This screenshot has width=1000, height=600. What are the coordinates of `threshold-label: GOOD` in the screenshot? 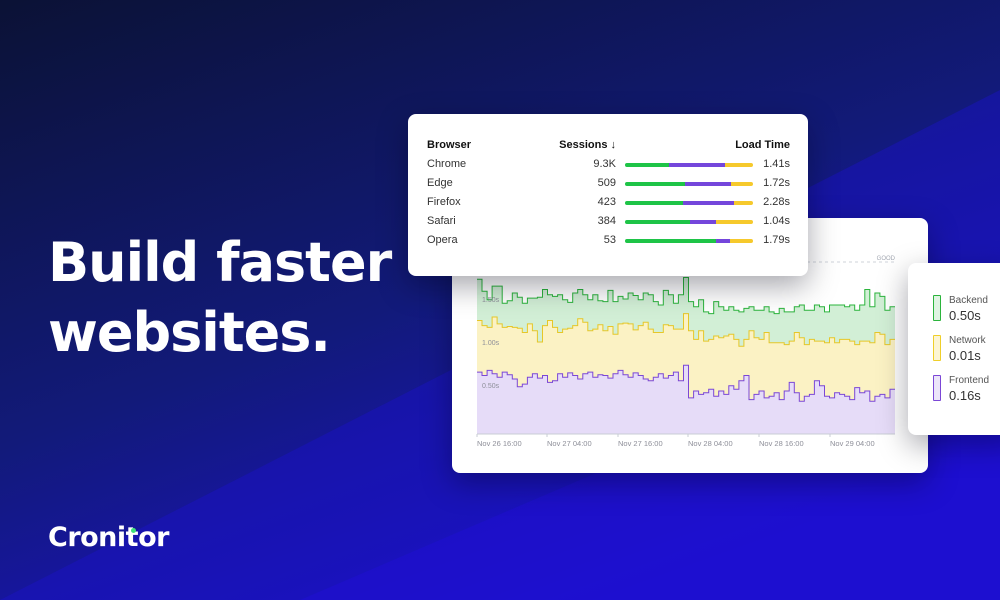 It's located at (886, 259).